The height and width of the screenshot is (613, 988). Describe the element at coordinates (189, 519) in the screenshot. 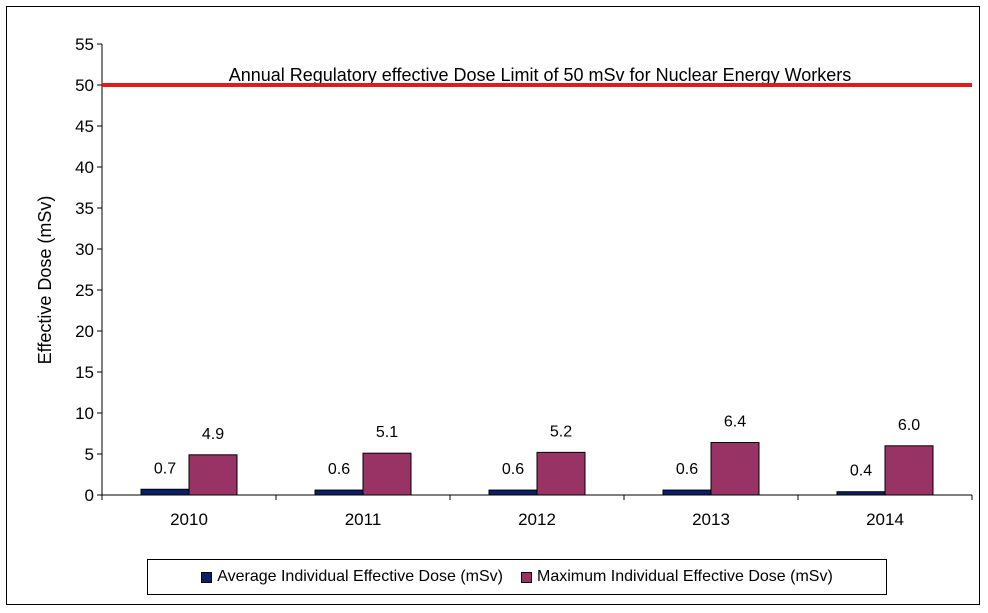

I see `x-tick-label: 2010` at that location.